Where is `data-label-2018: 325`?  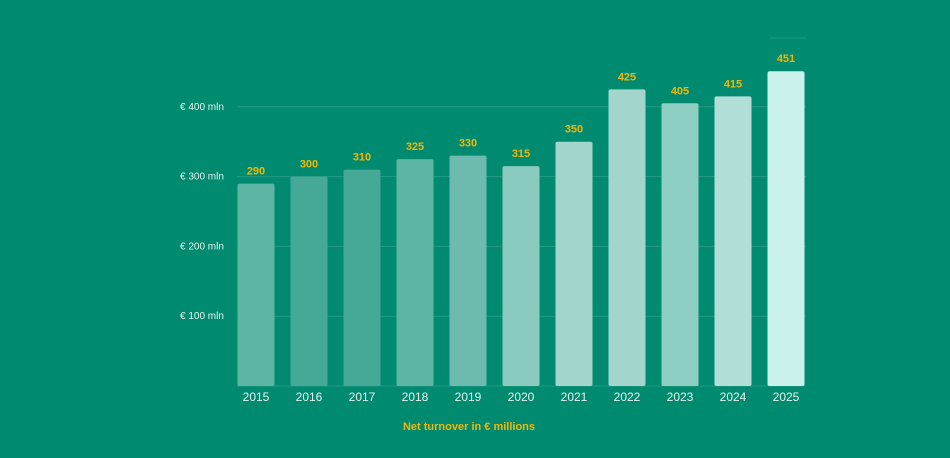
data-label-2018: 325 is located at coordinates (415, 147).